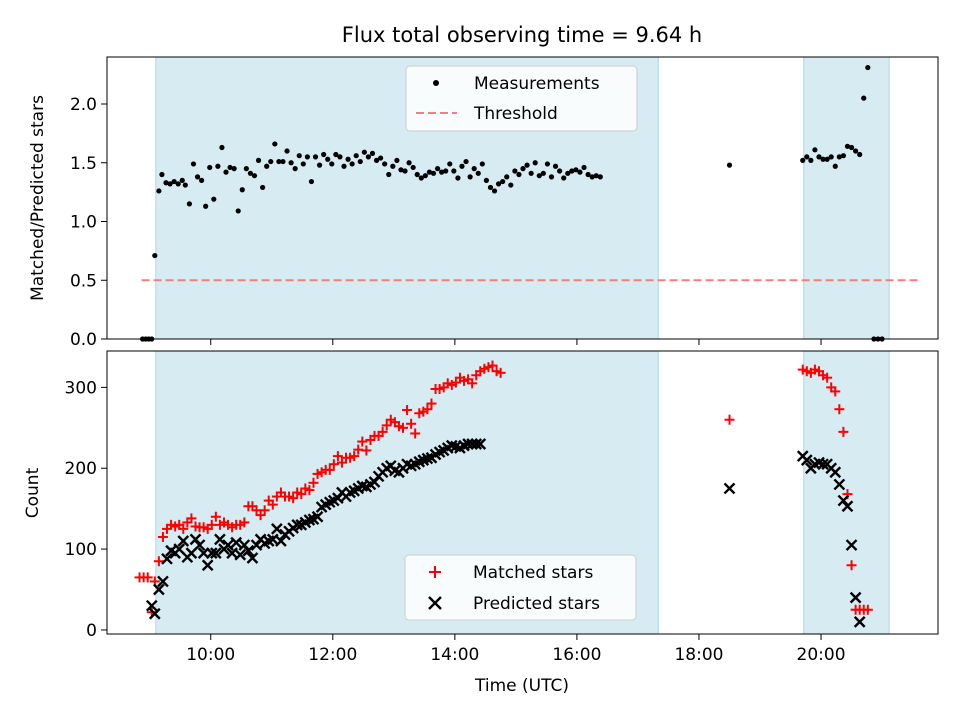  What do you see at coordinates (435, 572) in the screenshot?
I see `legend-marker-matched` at bounding box center [435, 572].